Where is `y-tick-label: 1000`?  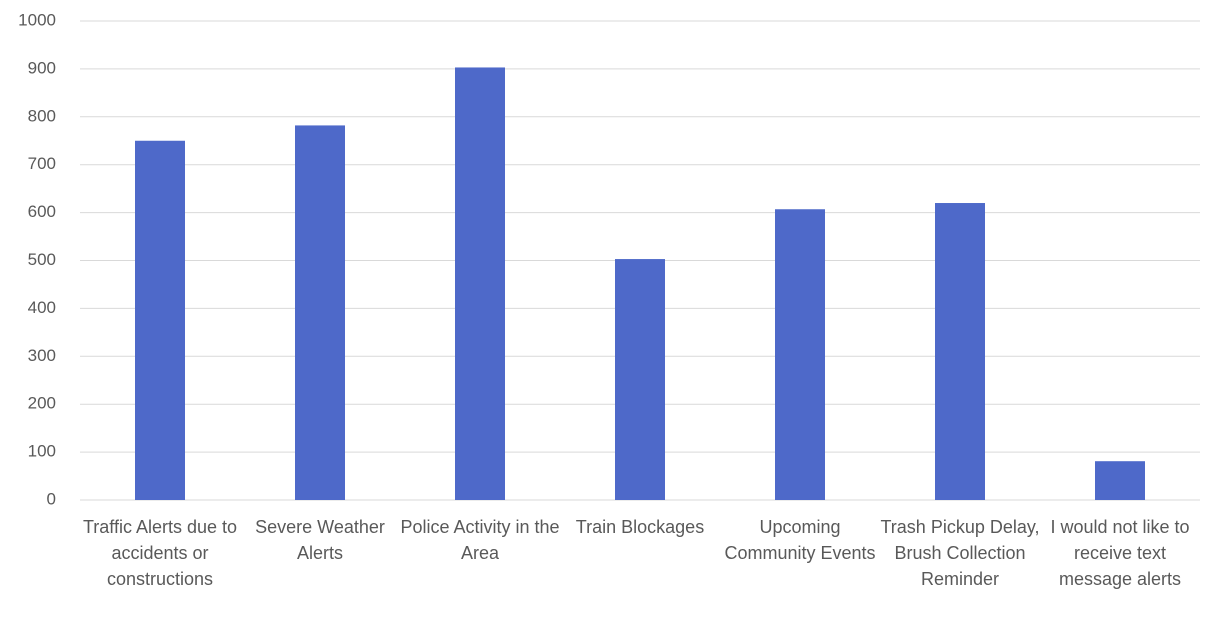 y-tick-label: 1000 is located at coordinates (37, 19).